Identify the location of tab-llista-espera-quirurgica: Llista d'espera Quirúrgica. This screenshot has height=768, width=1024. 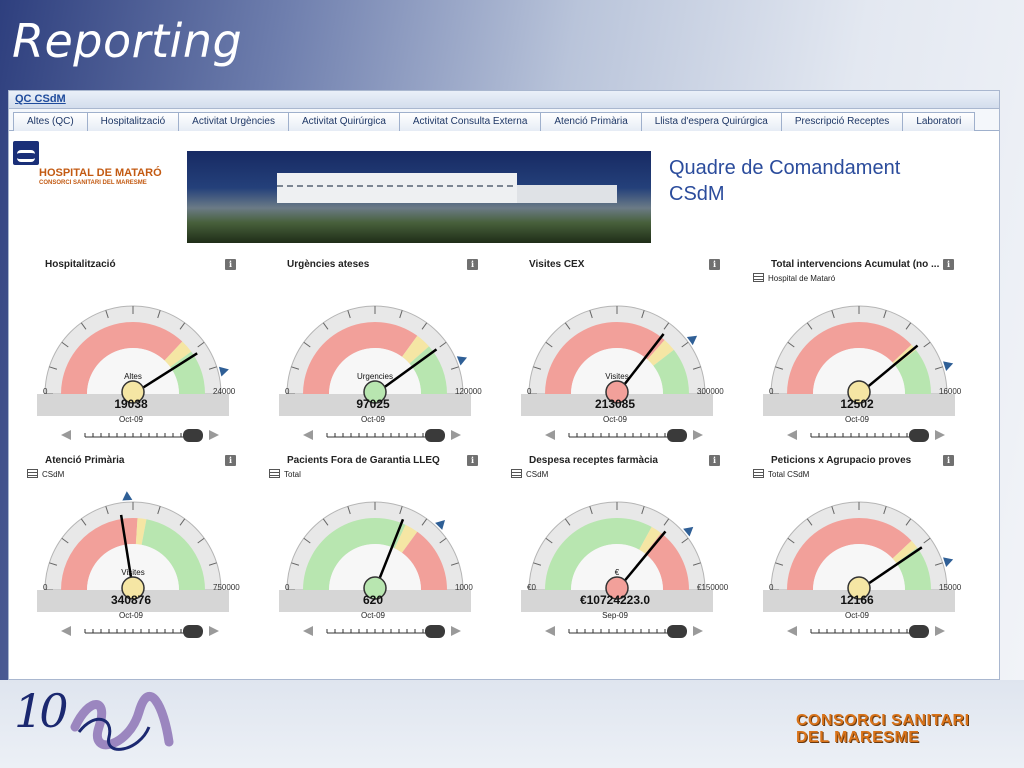
(711, 121).